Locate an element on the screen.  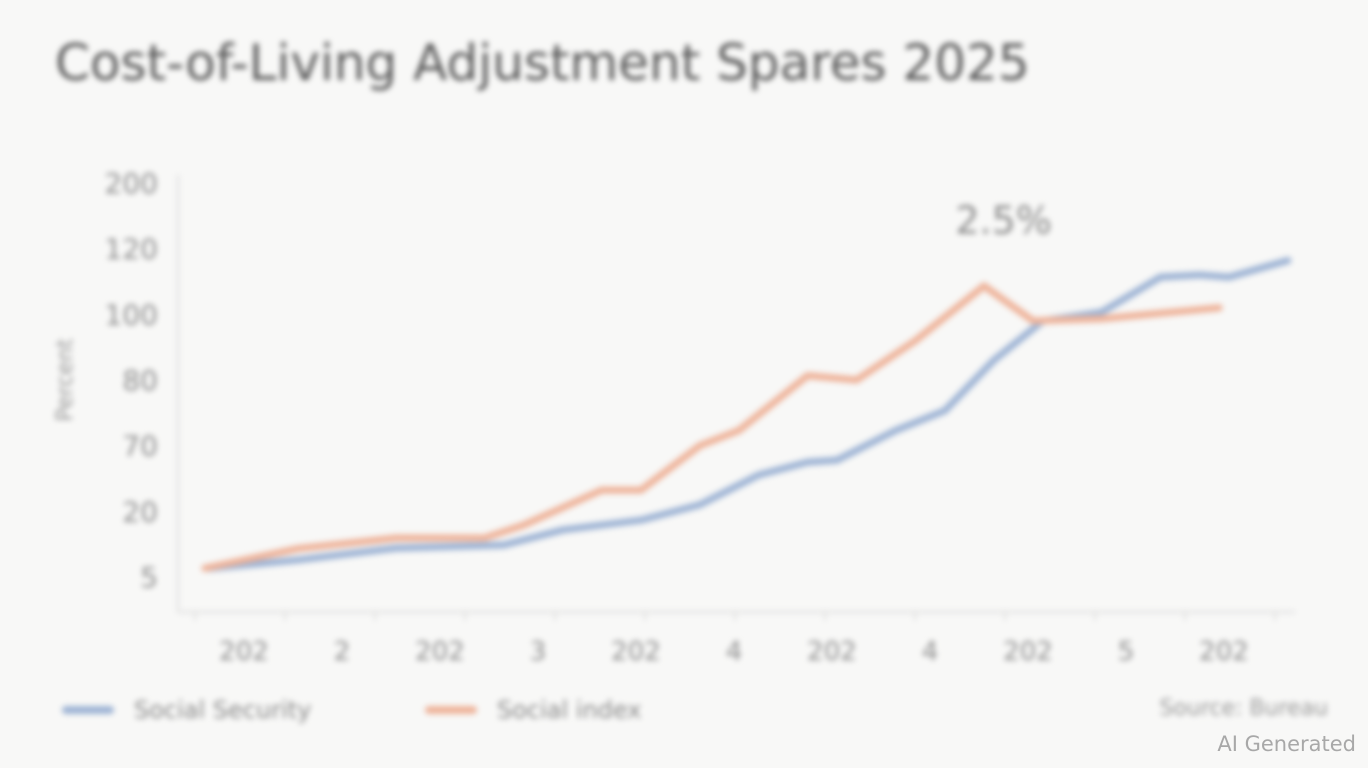
legend-label: Social Security is located at coordinates (223, 710).